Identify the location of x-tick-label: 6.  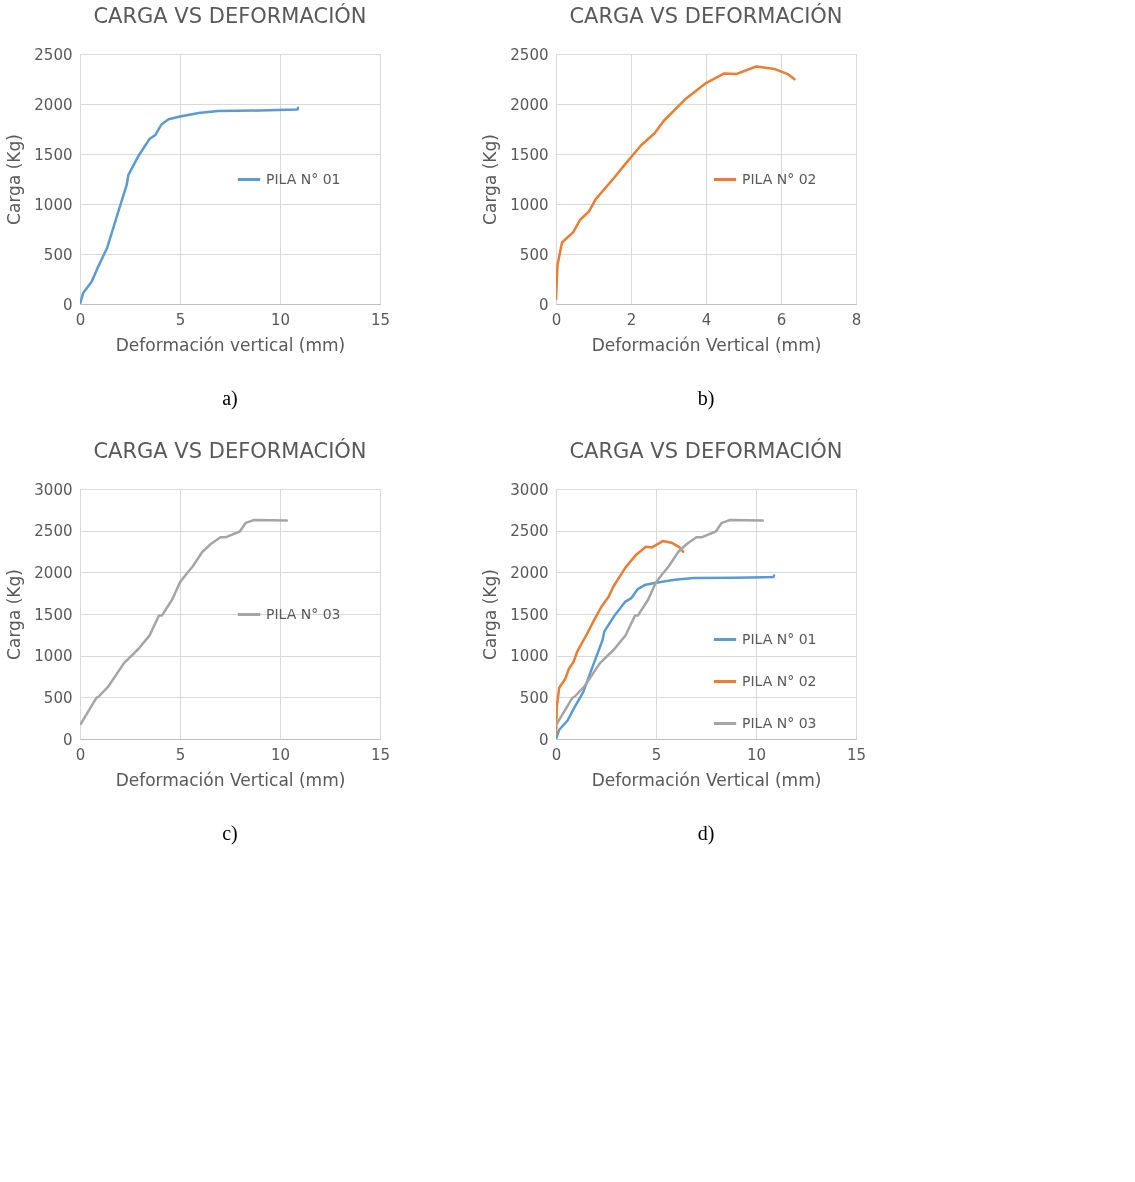
(781, 319).